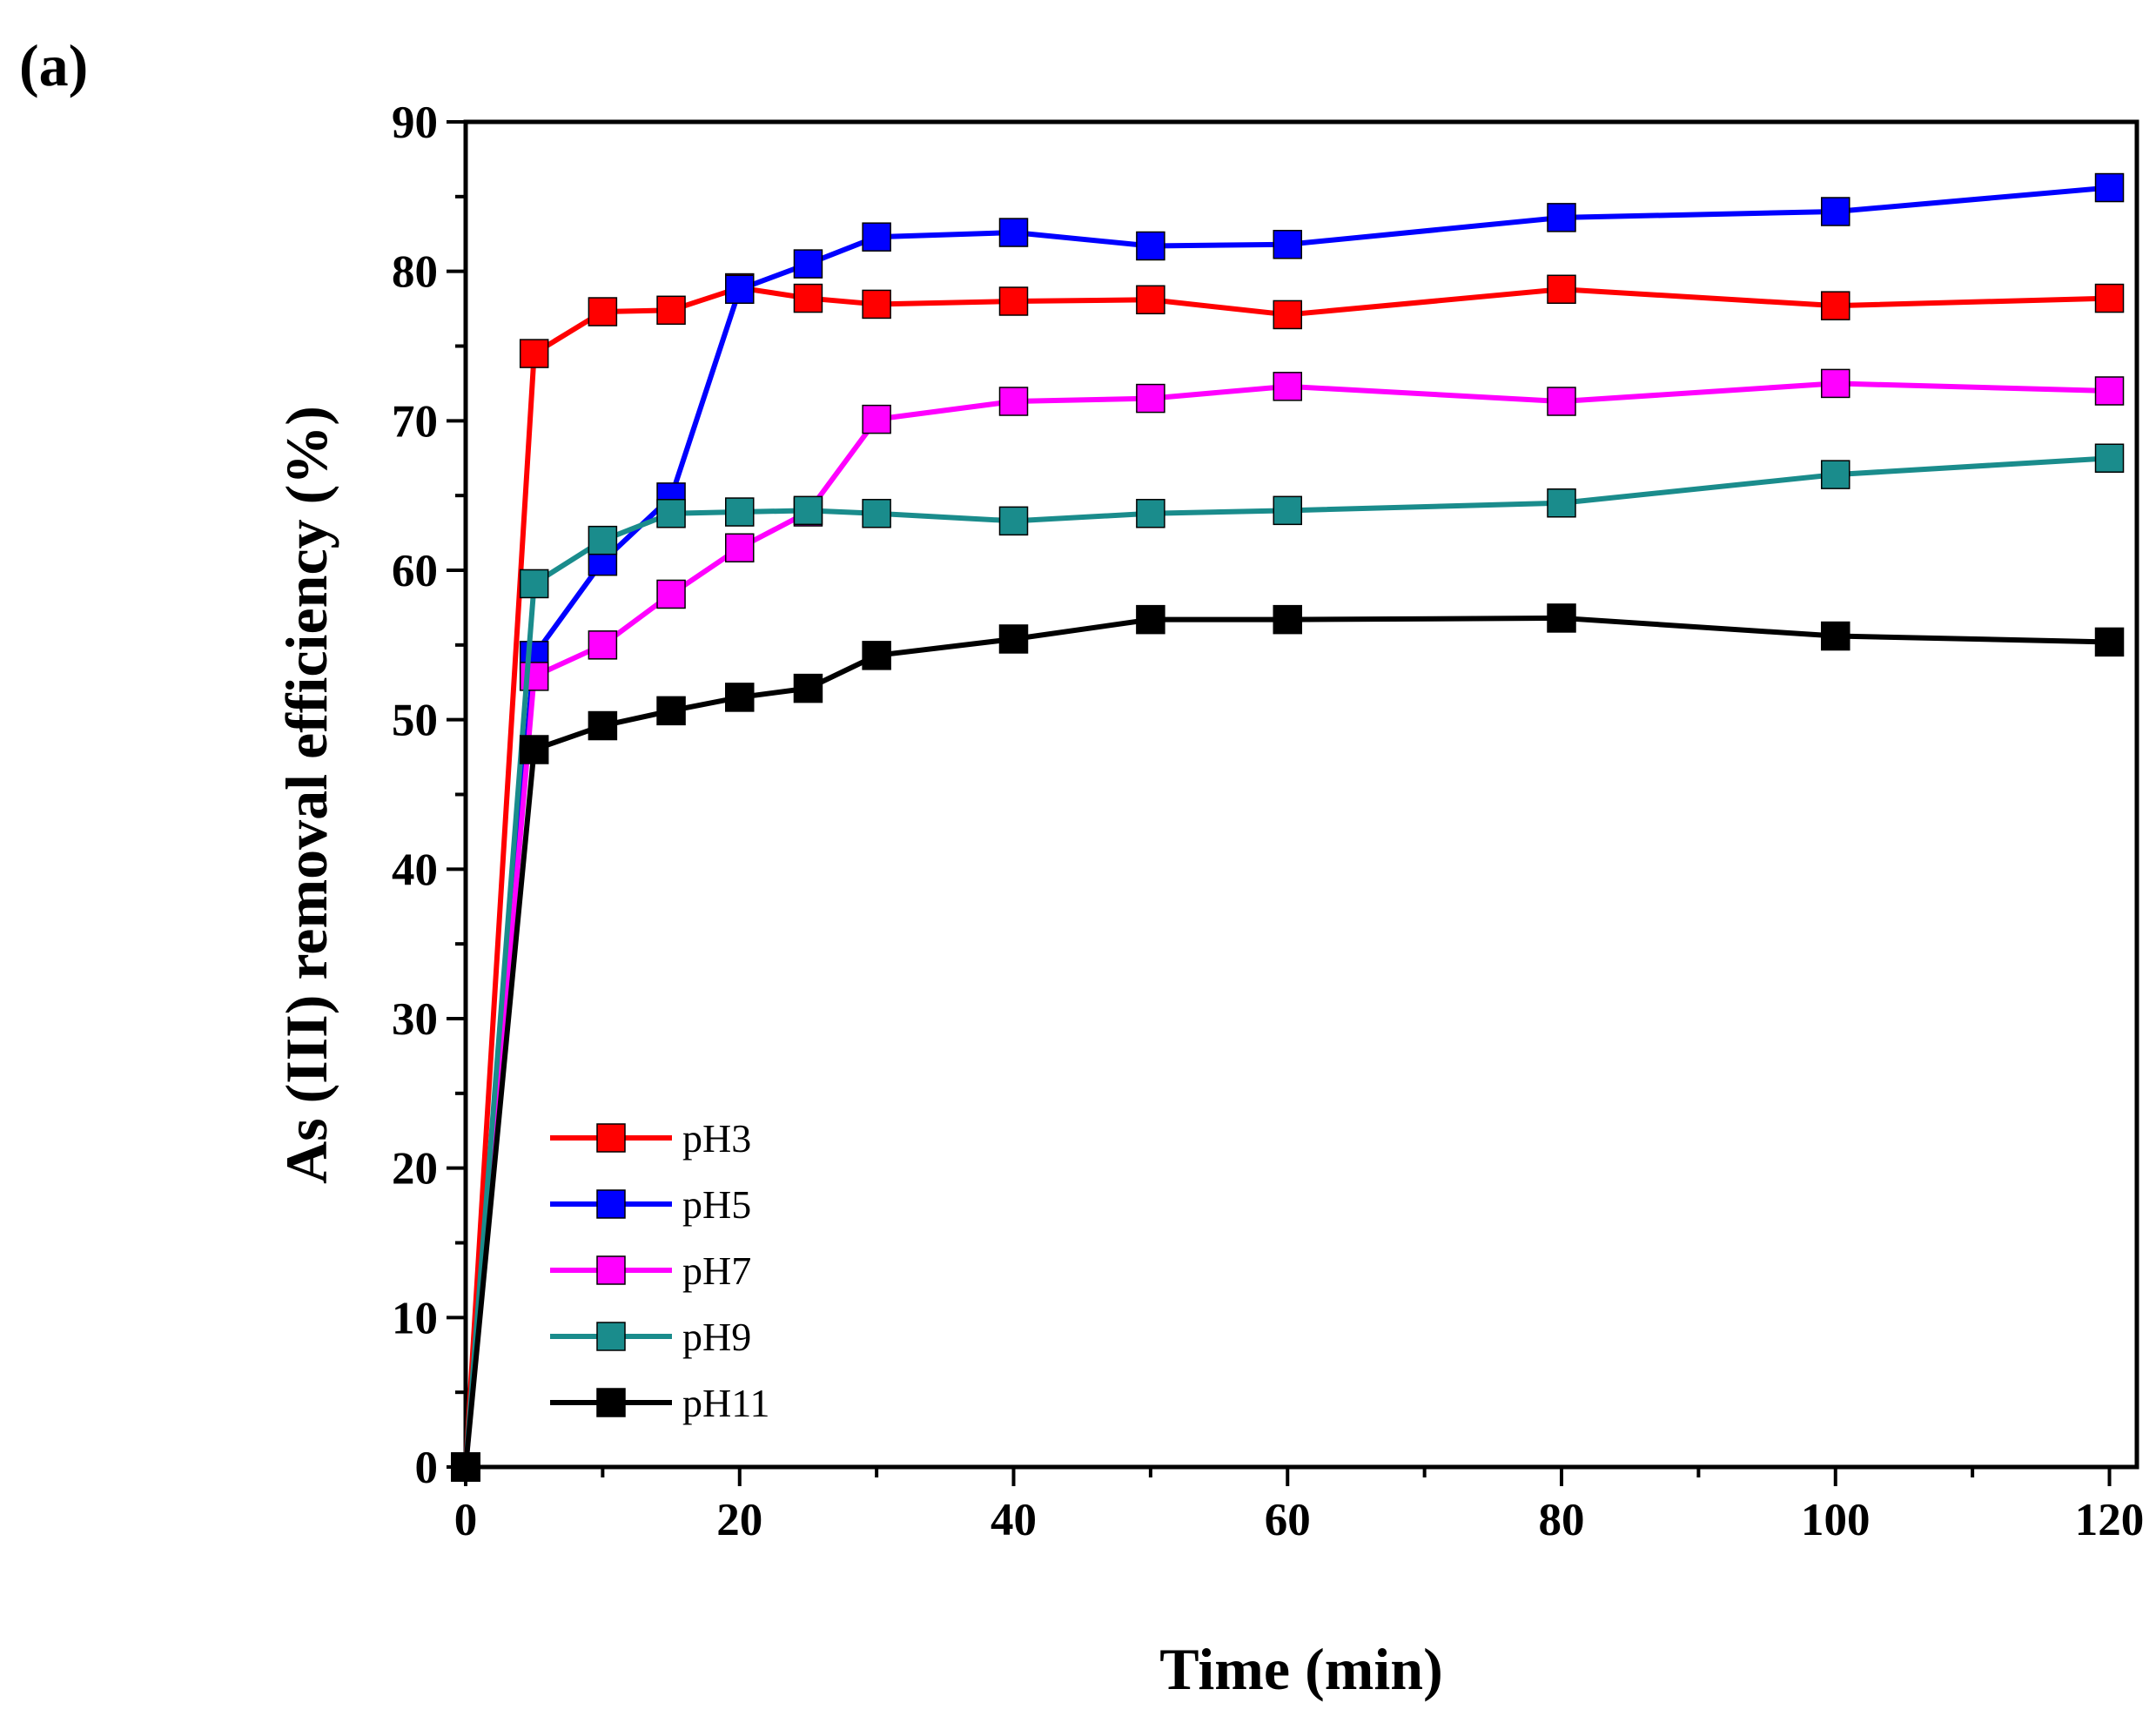 This screenshot has width=2156, height=1716. What do you see at coordinates (716, 1138) in the screenshot?
I see `legend-label: pH3` at bounding box center [716, 1138].